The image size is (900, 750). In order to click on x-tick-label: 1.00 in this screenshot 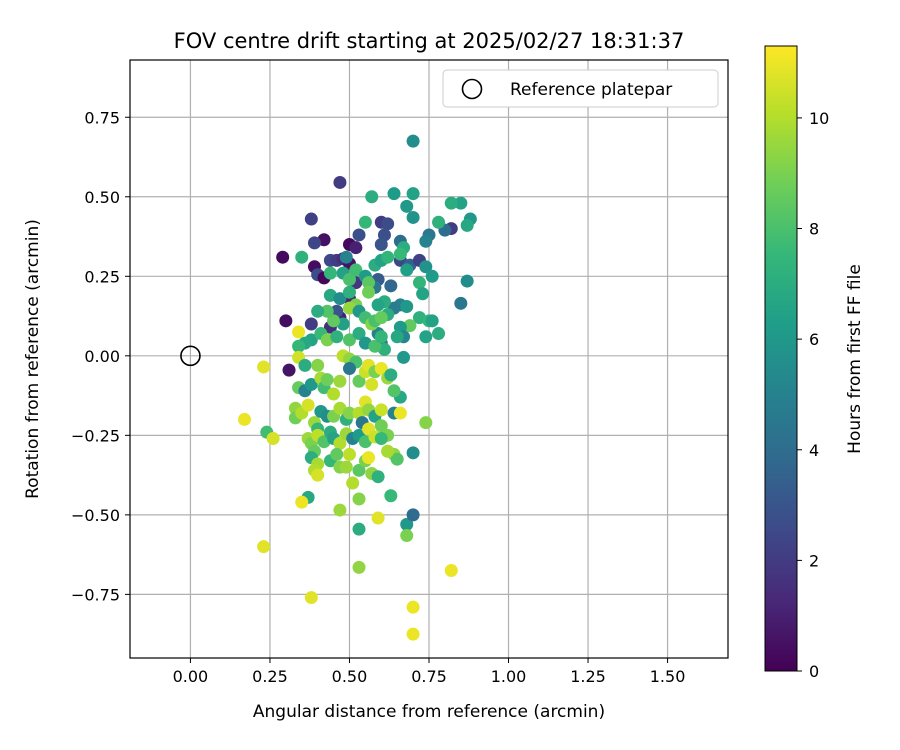, I will do `click(509, 676)`.